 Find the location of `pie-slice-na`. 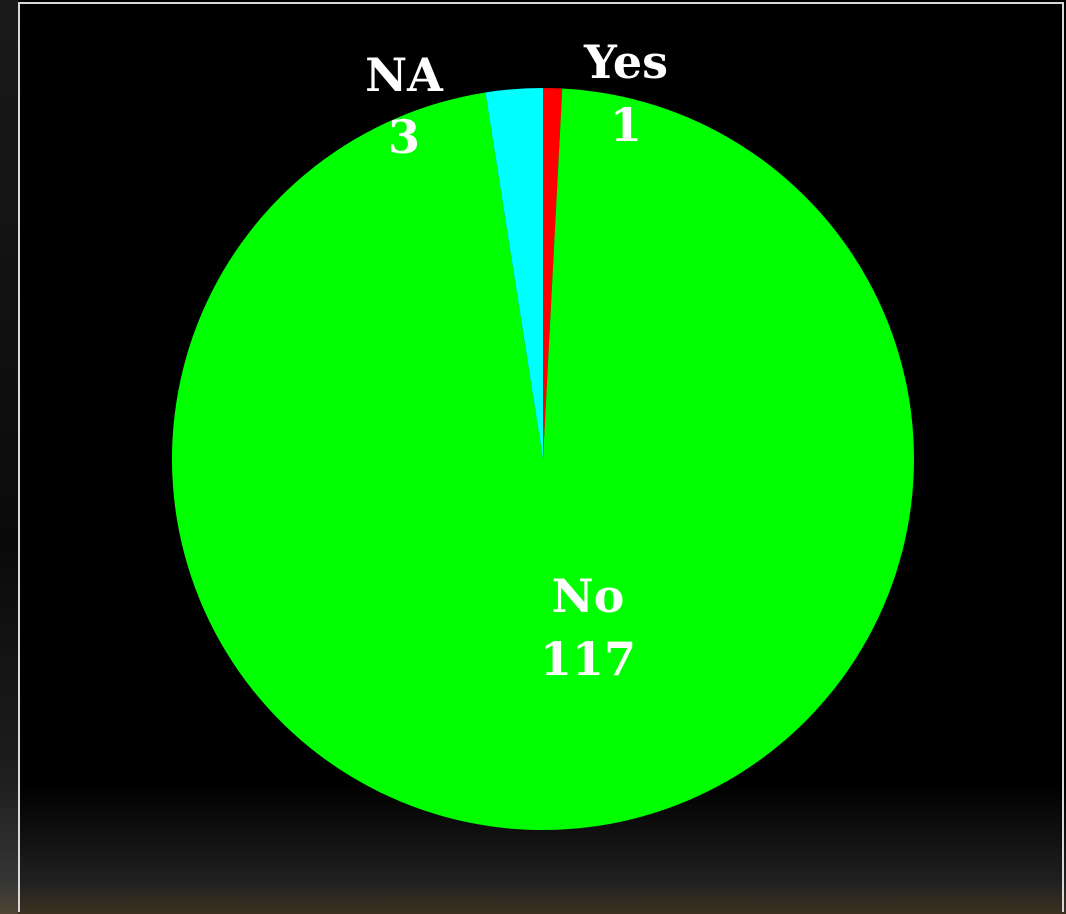

pie-slice-na is located at coordinates (514, 273).